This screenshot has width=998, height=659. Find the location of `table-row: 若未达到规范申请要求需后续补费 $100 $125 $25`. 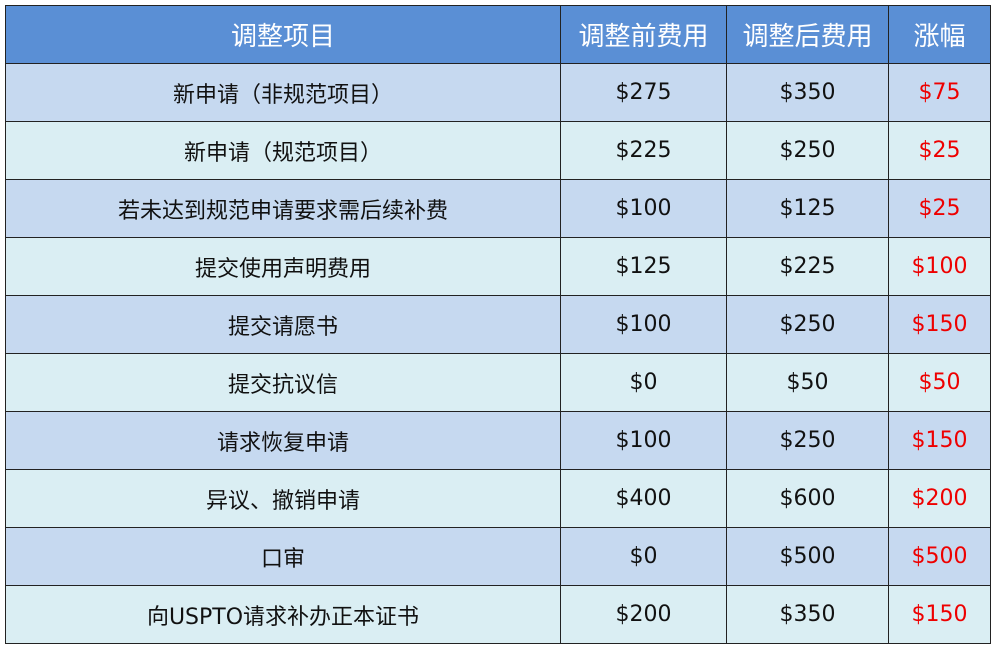

table-row: 若未达到规范申请要求需后续补费 $100 $125 $25 is located at coordinates (498, 208).